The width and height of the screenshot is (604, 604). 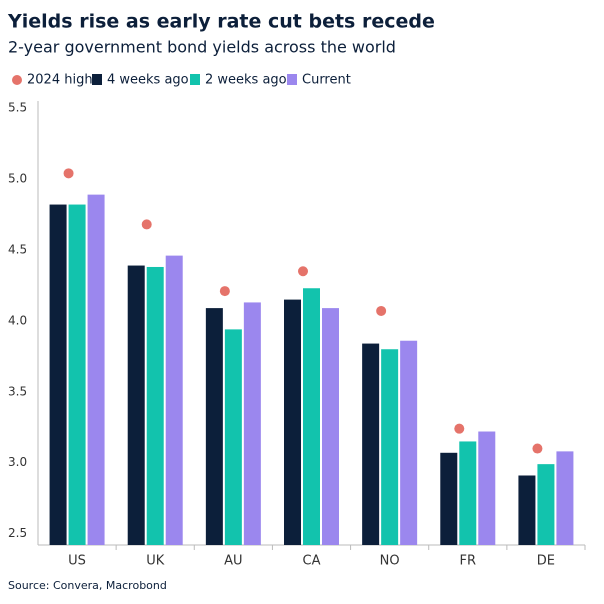 I want to click on legend-label: 2024 high, so click(x=60, y=80).